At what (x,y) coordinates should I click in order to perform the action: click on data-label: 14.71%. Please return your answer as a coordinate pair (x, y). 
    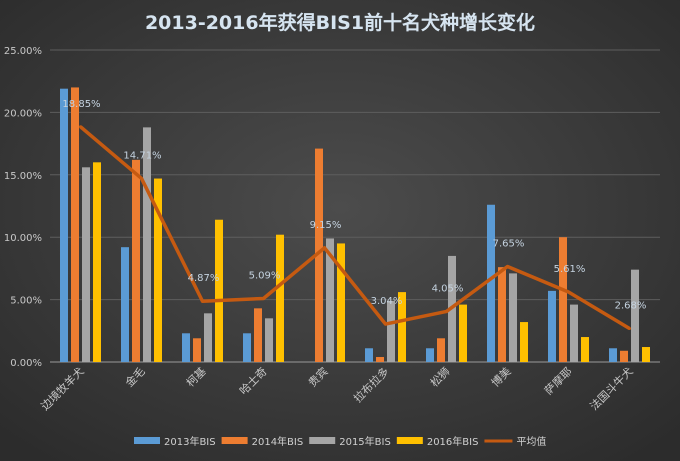
    Looking at the image, I should click on (142, 155).